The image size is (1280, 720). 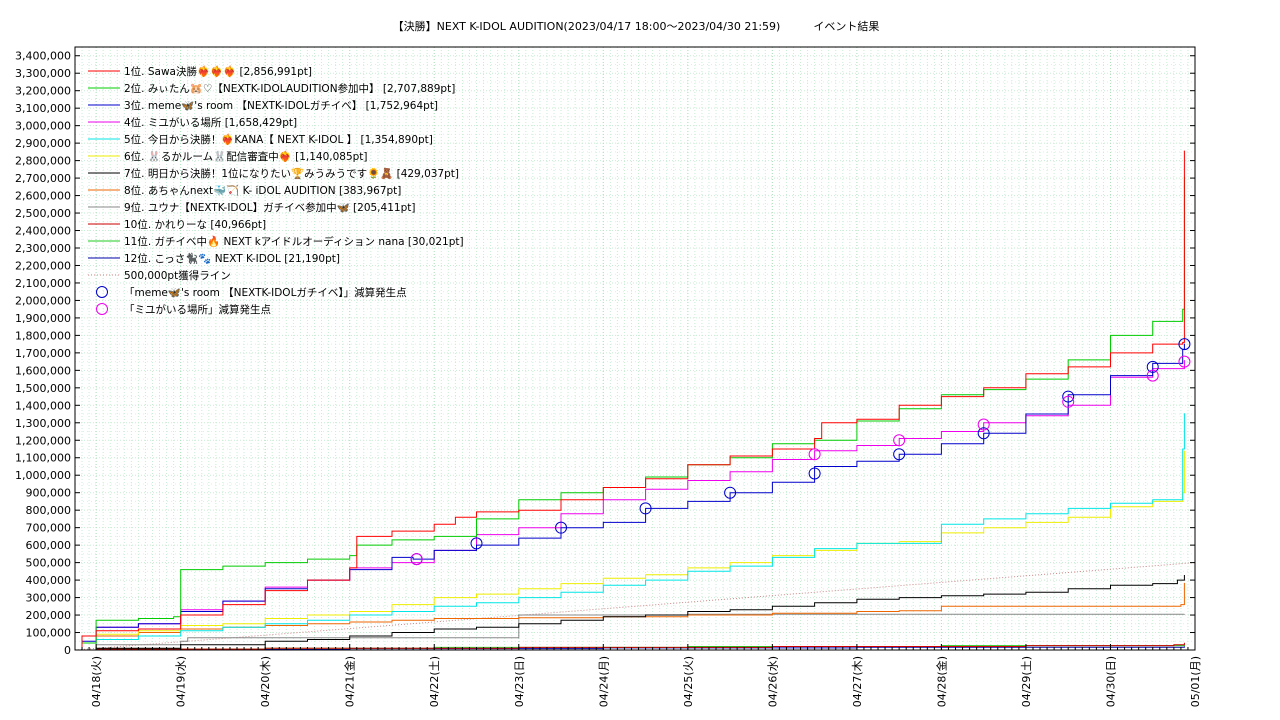 I want to click on y-tick-label: 2,100,000, so click(x=43, y=283).